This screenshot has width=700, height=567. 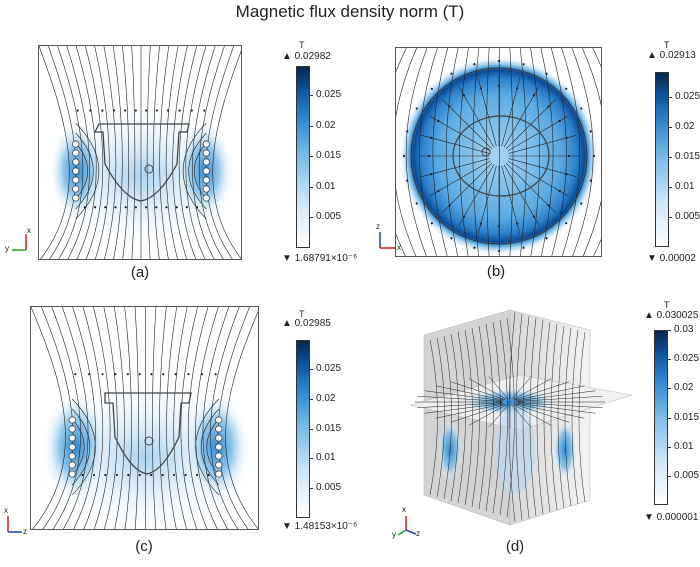 I want to click on panel-c-axis-horizontal-label: z, so click(x=25, y=531).